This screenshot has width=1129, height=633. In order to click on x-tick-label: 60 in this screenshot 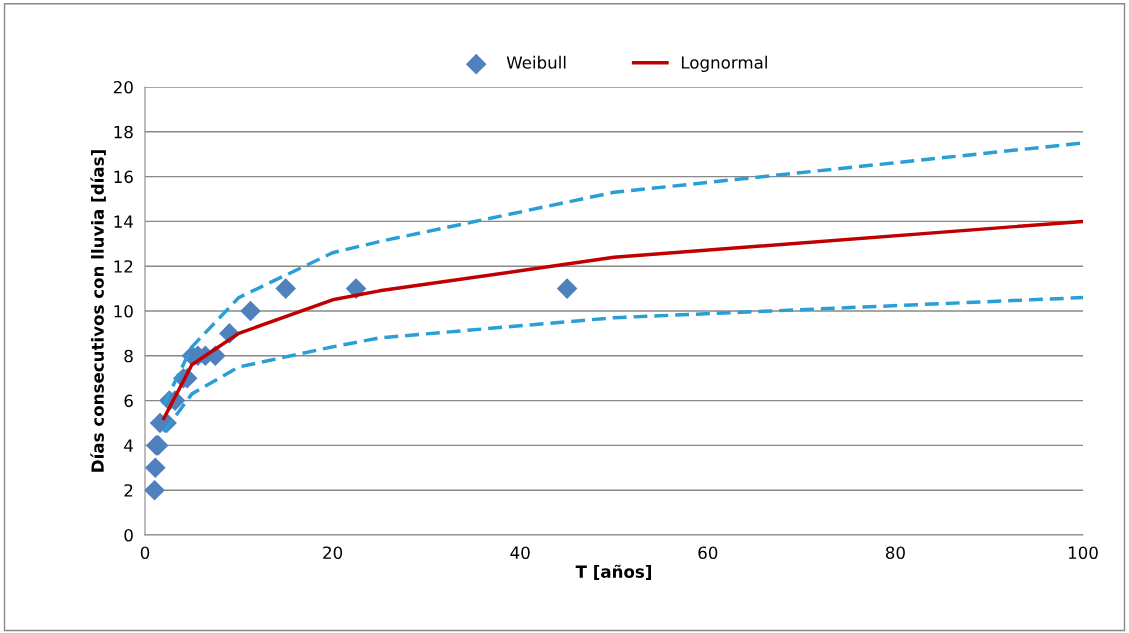, I will do `click(708, 553)`.